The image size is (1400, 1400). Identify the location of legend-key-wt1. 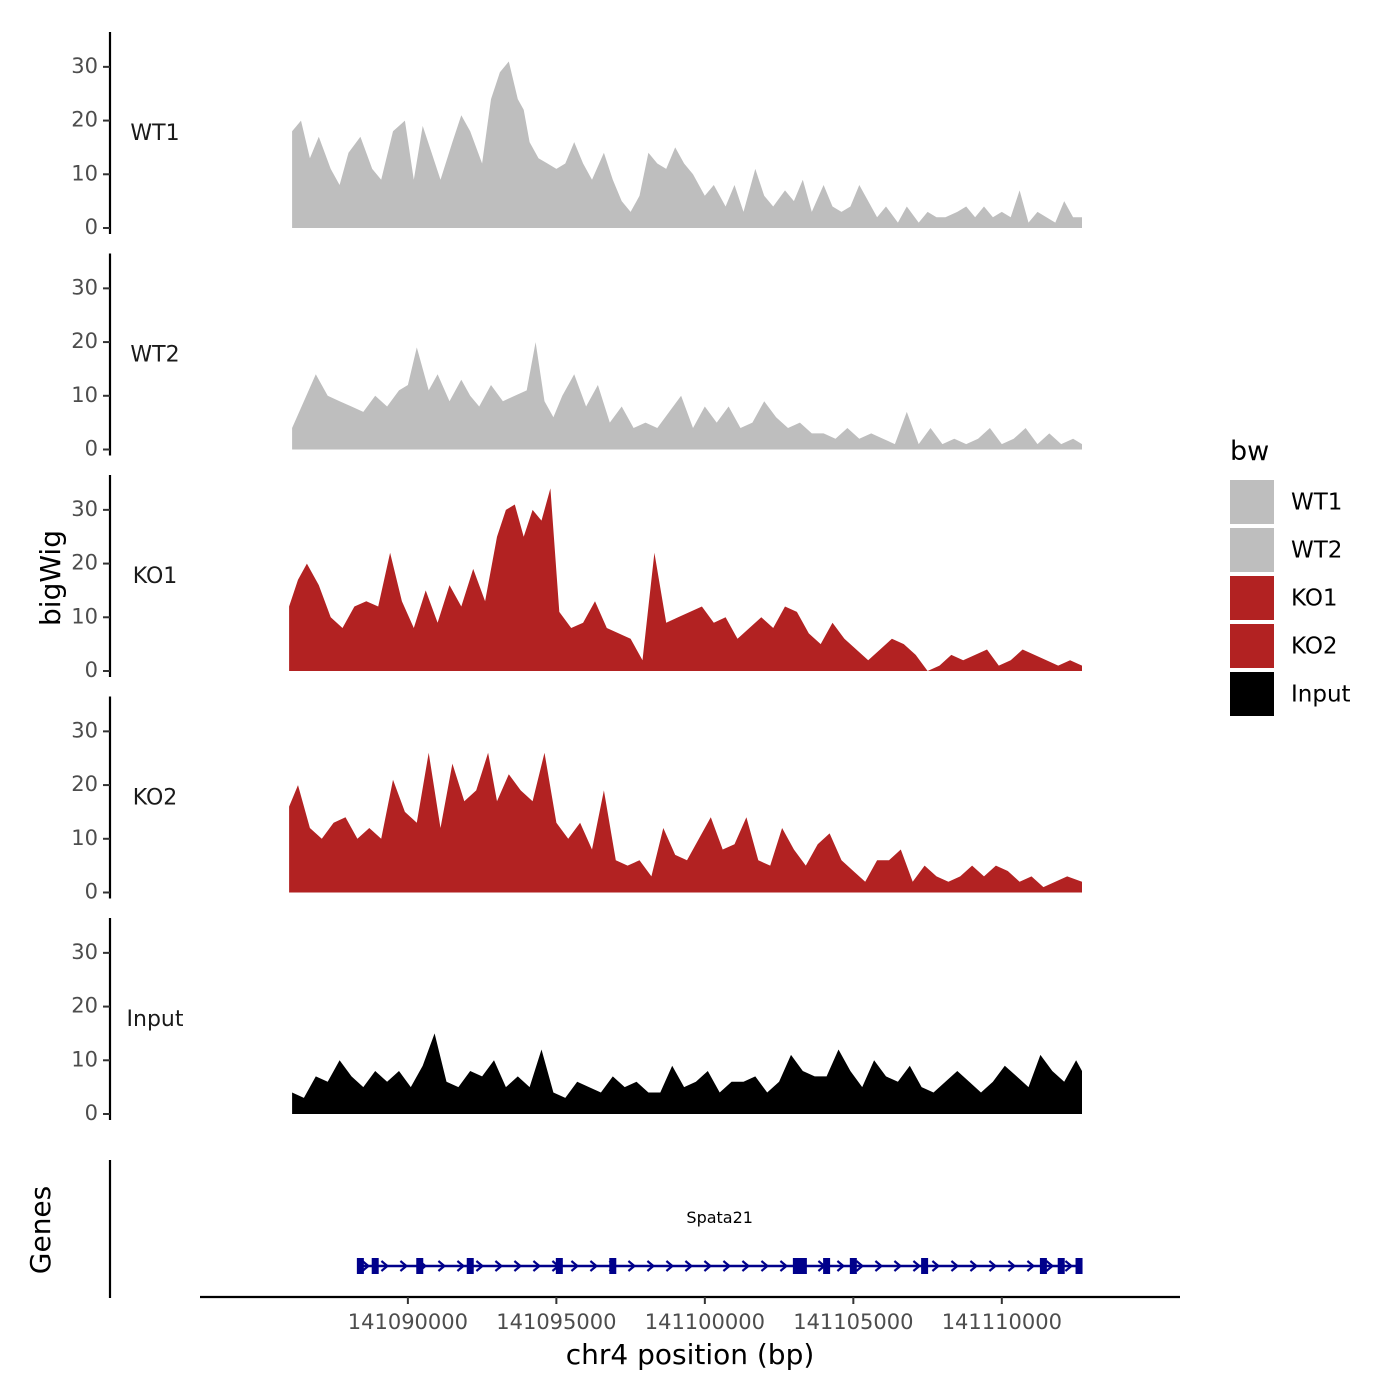
(1252, 502).